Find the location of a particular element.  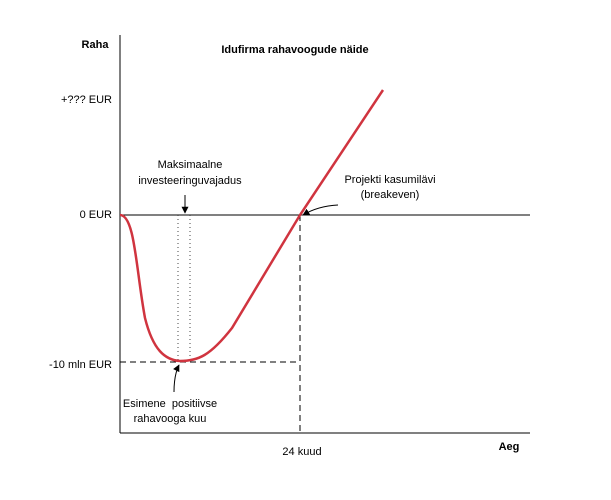

x-tick-label: 24 kuud is located at coordinates (301, 452).